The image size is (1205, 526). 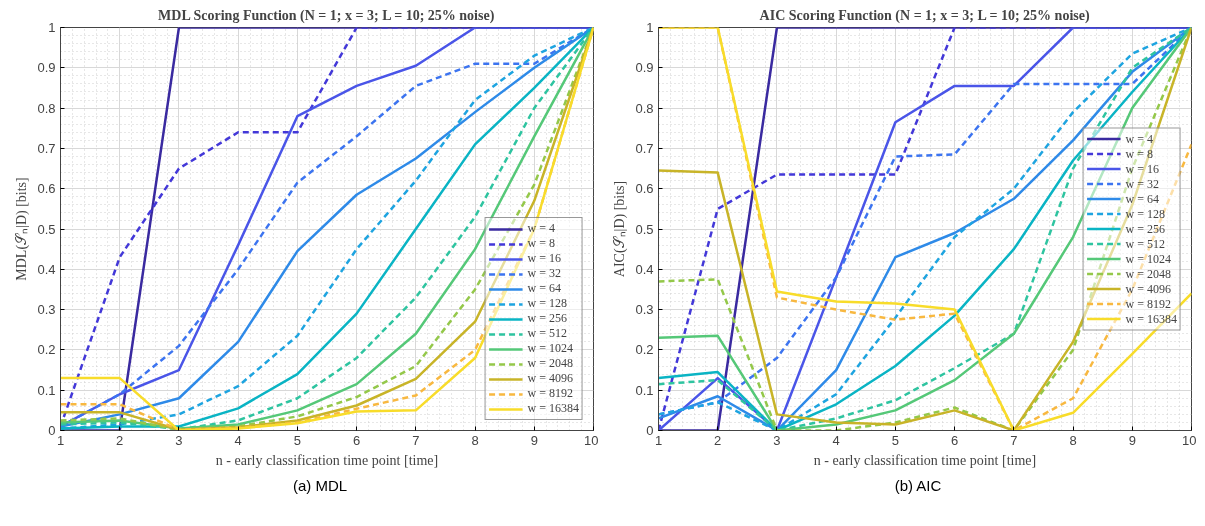 What do you see at coordinates (22, 229) in the screenshot?
I see `y-axis-title: MDL(𝒮ₙ|D) [bits]` at bounding box center [22, 229].